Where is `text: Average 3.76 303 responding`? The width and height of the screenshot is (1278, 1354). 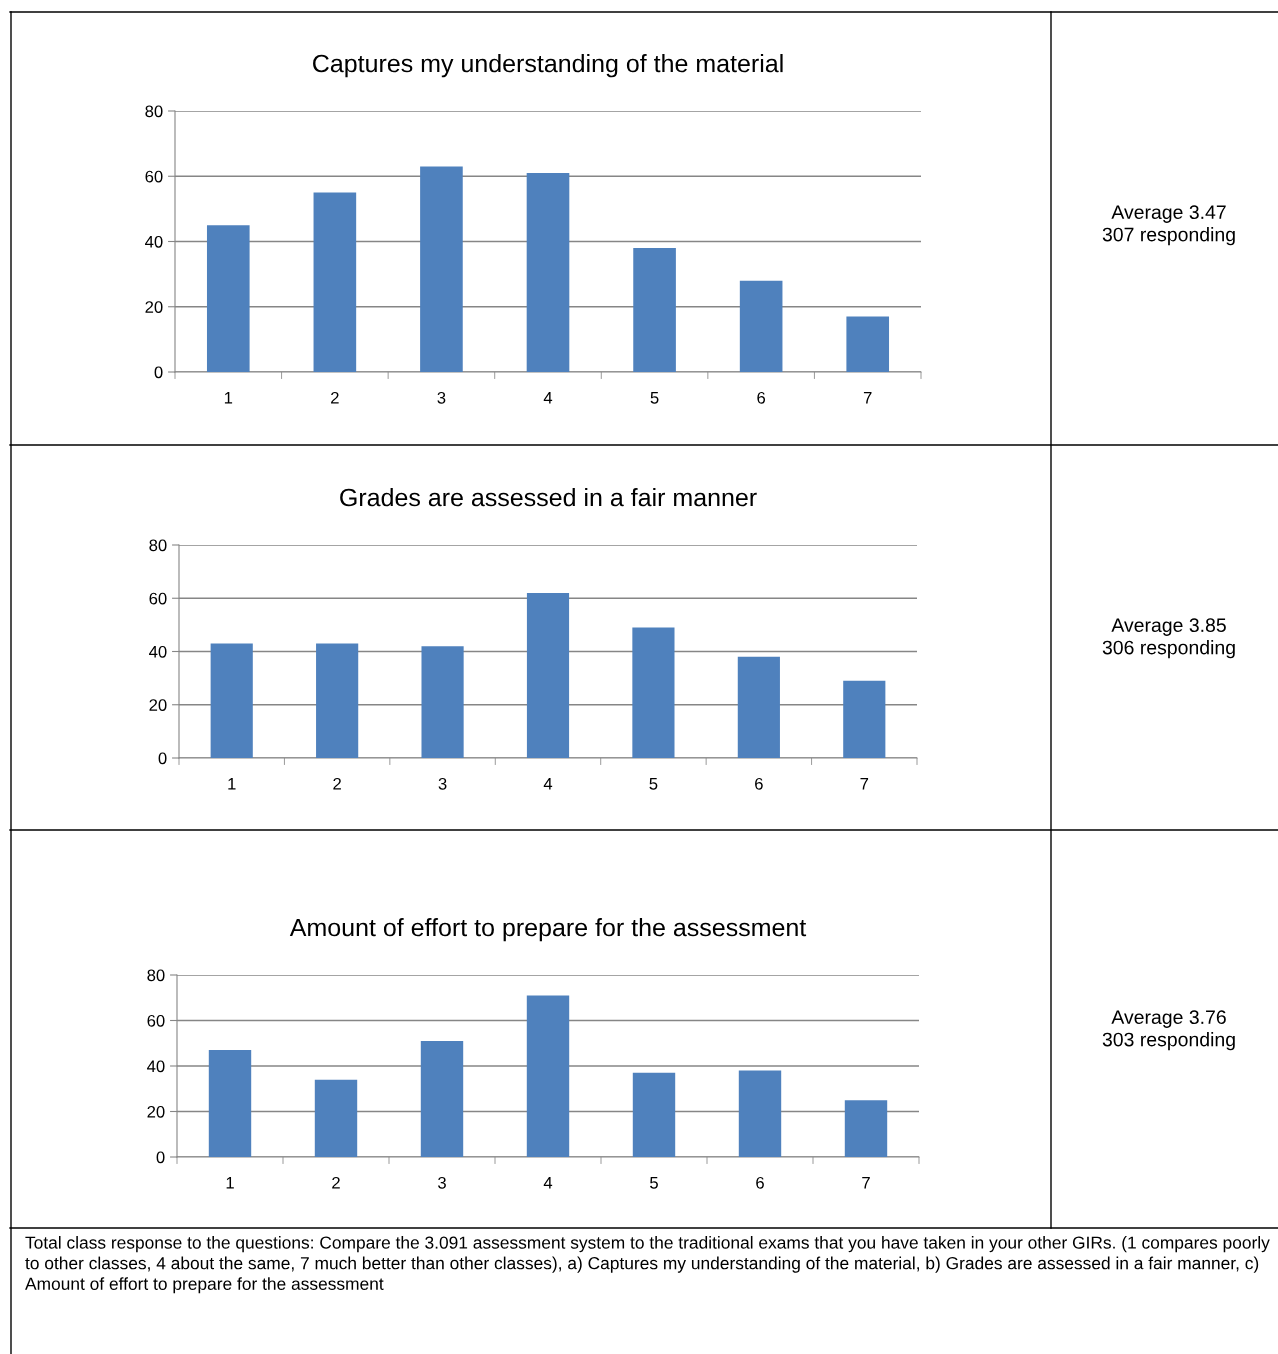
text: Average 3.76 303 responding is located at coordinates (1168, 1030).